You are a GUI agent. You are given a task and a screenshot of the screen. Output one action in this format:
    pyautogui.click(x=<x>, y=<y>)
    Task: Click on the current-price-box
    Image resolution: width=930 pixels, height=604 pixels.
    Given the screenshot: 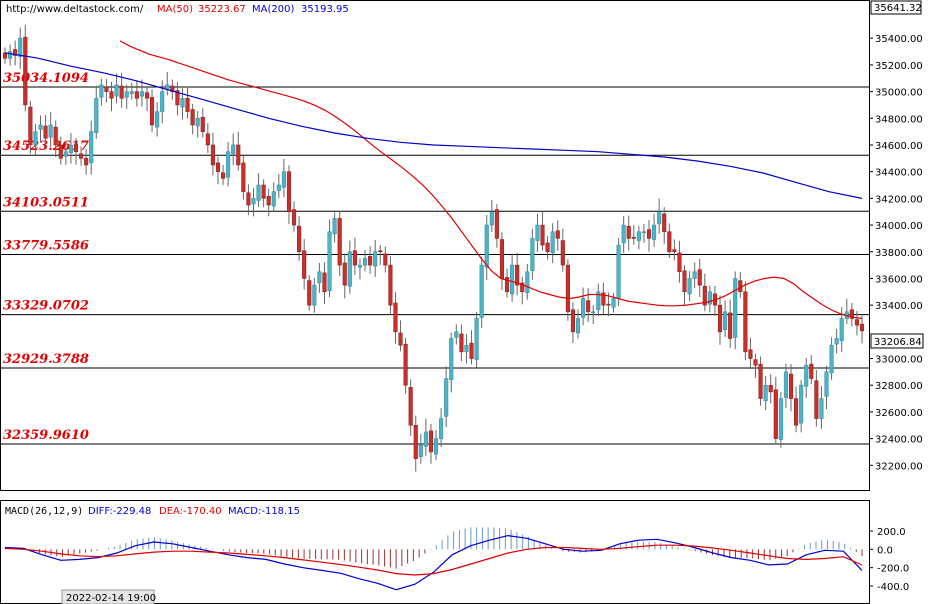 What is the action you would take?
    pyautogui.click(x=897, y=341)
    